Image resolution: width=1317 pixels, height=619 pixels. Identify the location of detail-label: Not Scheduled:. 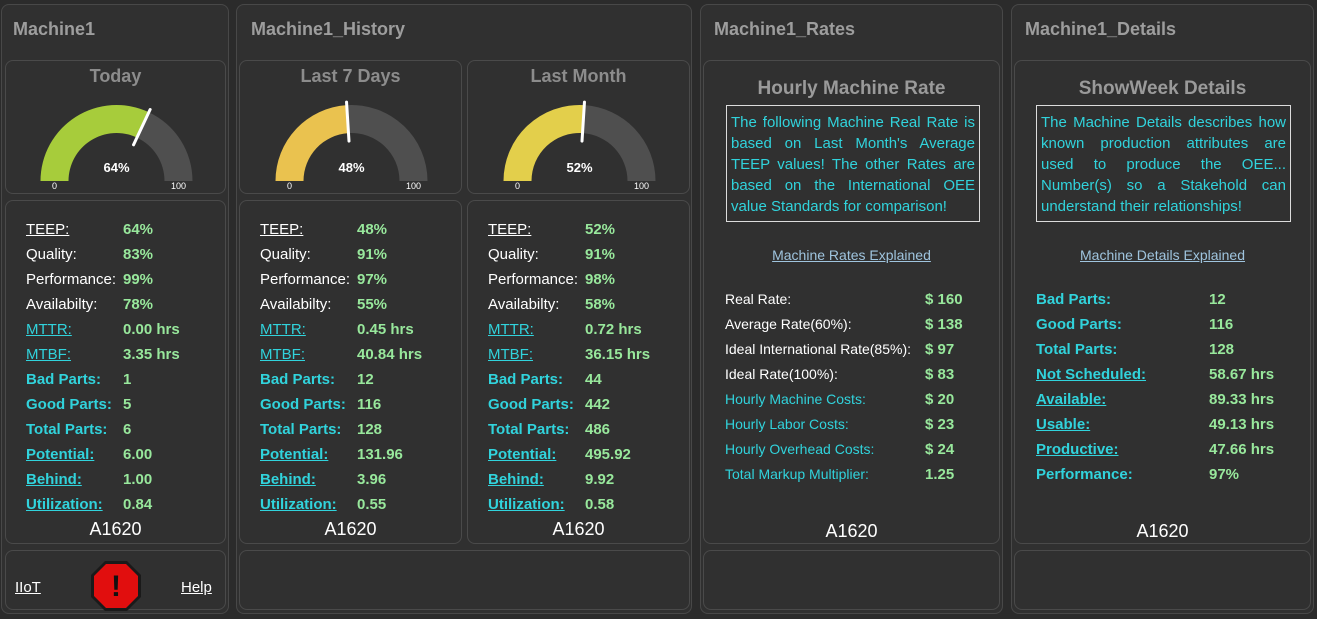
(1091, 374).